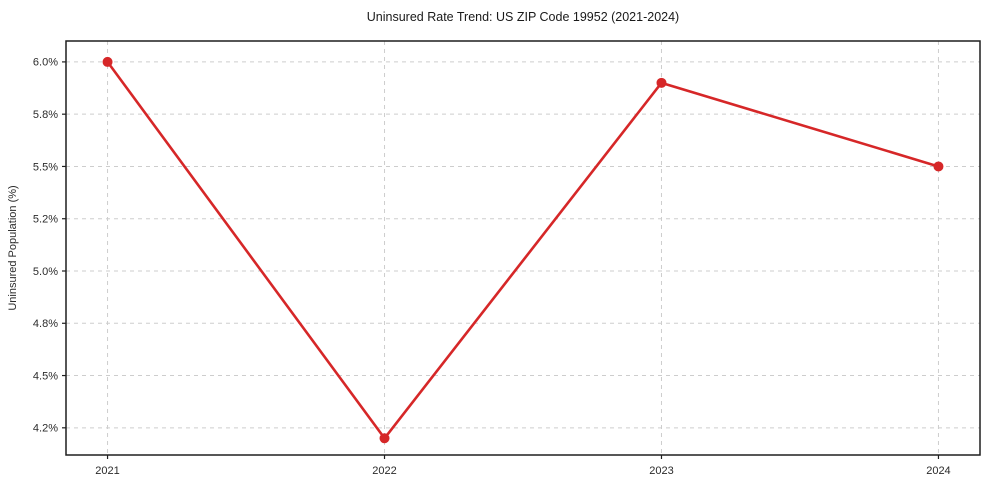  I want to click on y-tick-label: 5.2%, so click(45, 220).